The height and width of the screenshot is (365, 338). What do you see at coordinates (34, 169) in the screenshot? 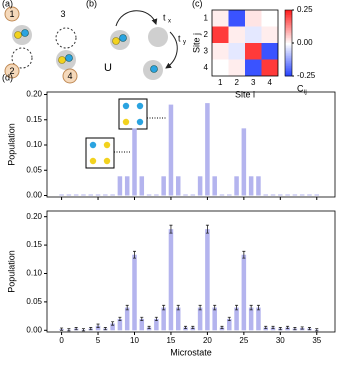
I see `y-tick-label: 0.05` at bounding box center [34, 169].